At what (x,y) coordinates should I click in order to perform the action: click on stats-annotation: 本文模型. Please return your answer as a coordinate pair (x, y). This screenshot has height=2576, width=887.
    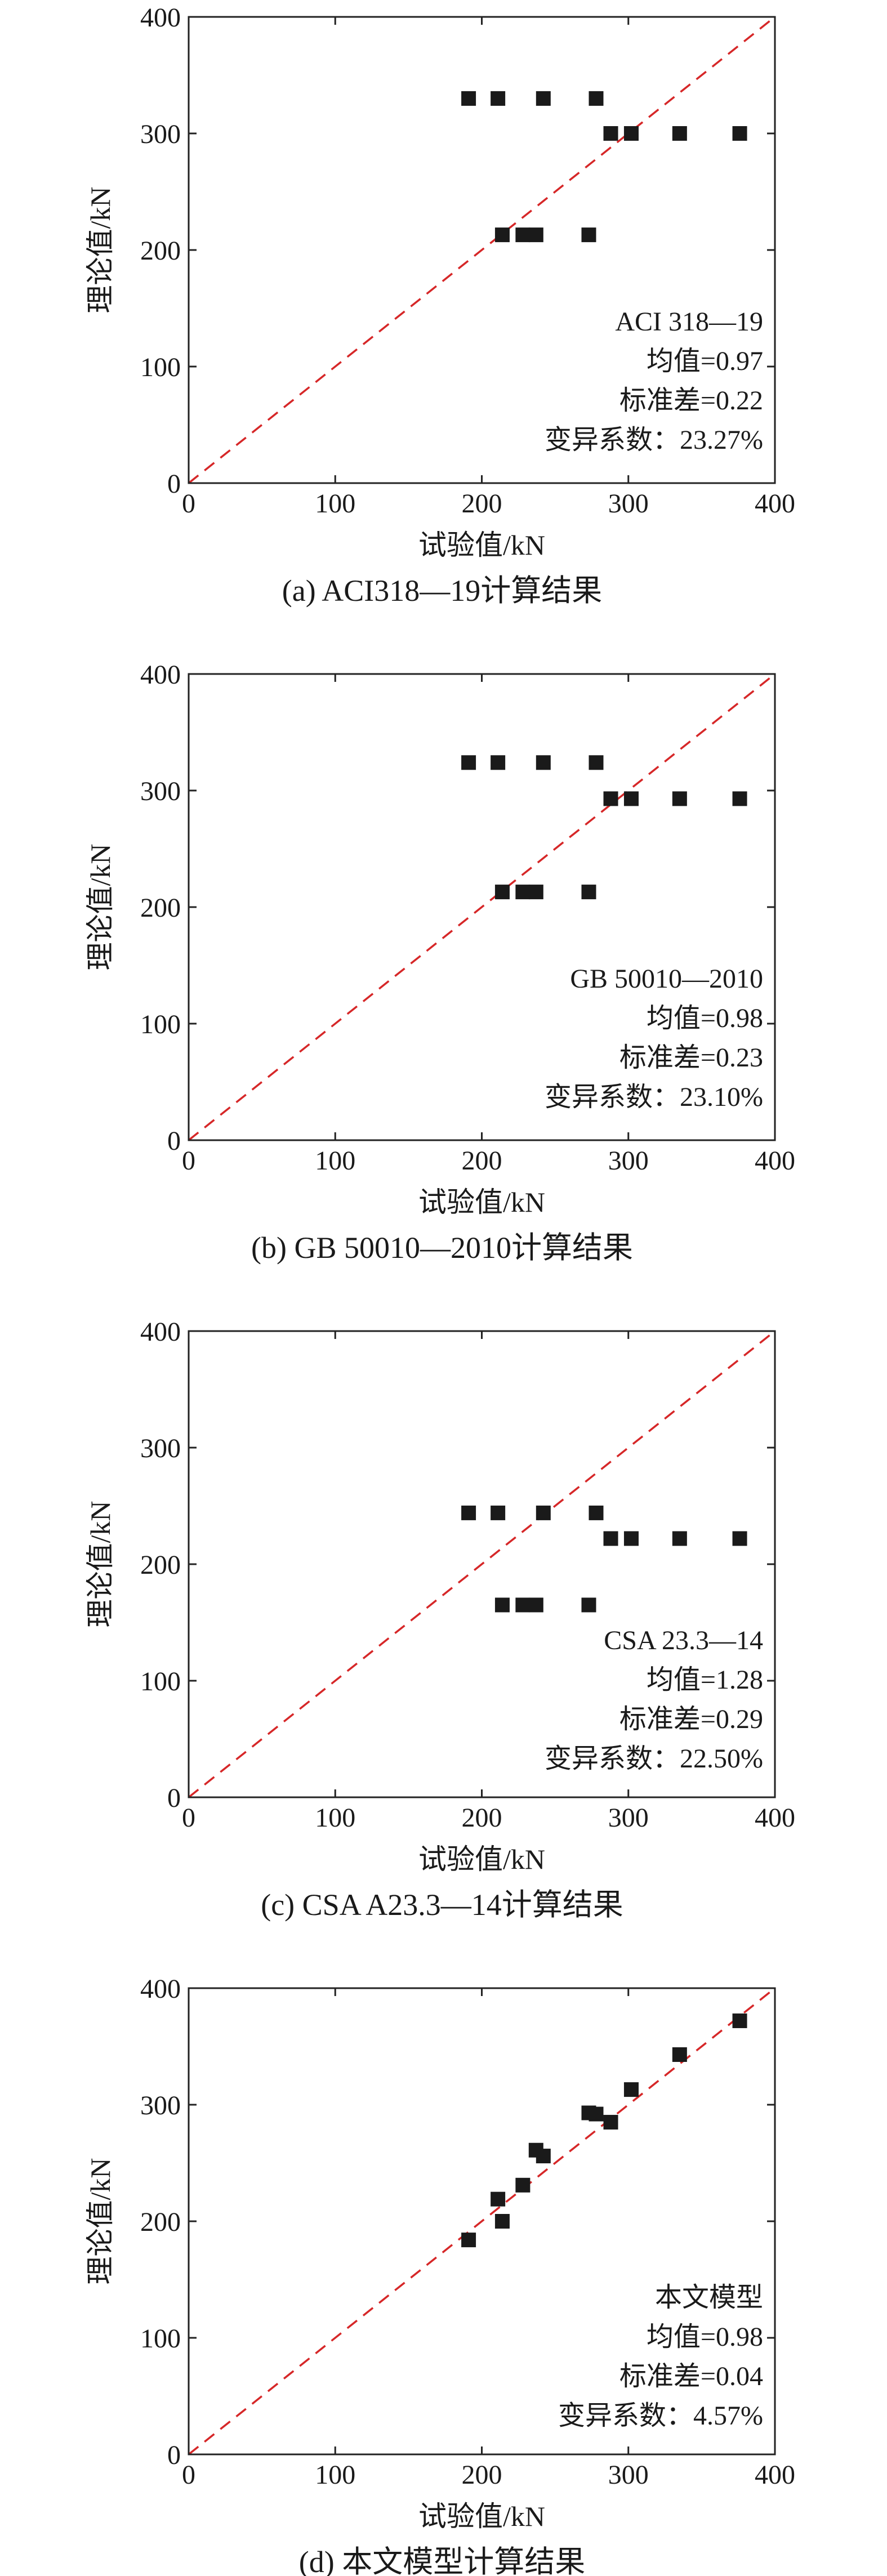
    Looking at the image, I should click on (709, 2297).